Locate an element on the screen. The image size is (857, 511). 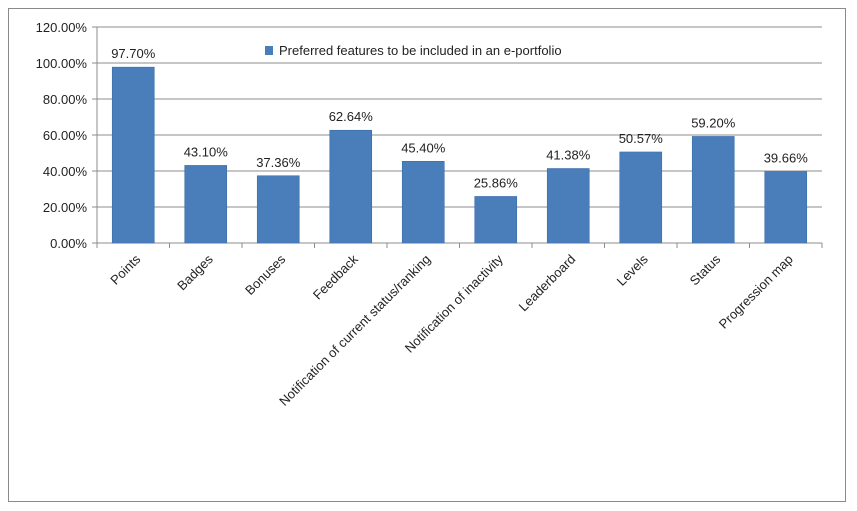
y-tick-label: 0.00% is located at coordinates (68, 243).